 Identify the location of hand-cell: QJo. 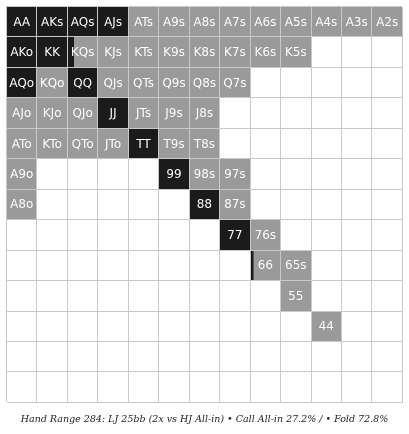
(83, 113).